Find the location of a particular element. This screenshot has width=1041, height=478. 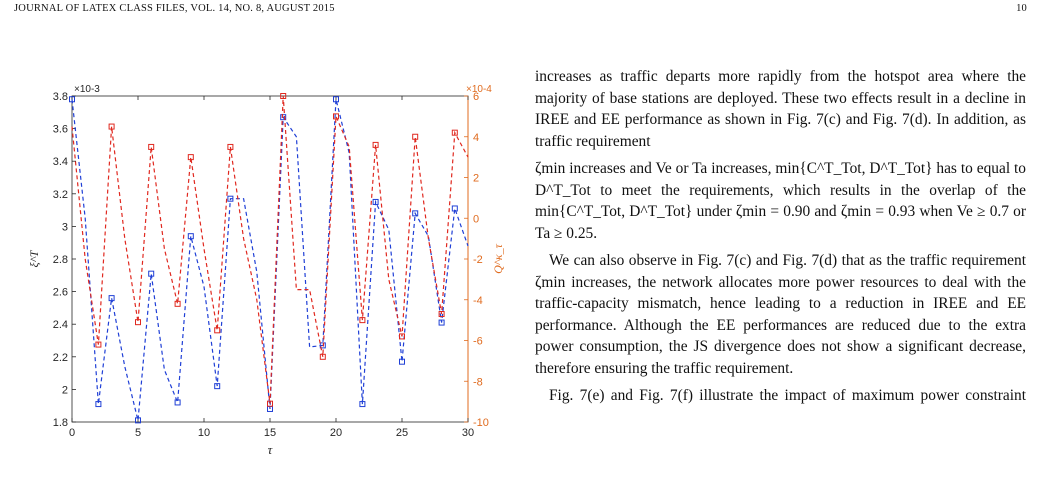

right-tick-label: -6 is located at coordinates (478, 342).